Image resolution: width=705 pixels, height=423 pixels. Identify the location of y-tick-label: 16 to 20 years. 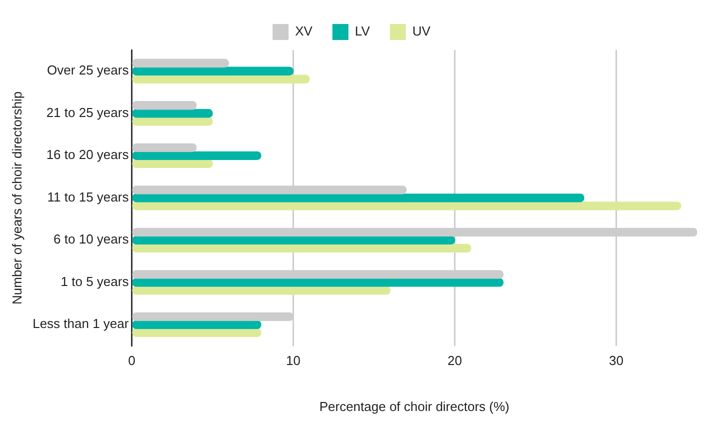
(88, 154).